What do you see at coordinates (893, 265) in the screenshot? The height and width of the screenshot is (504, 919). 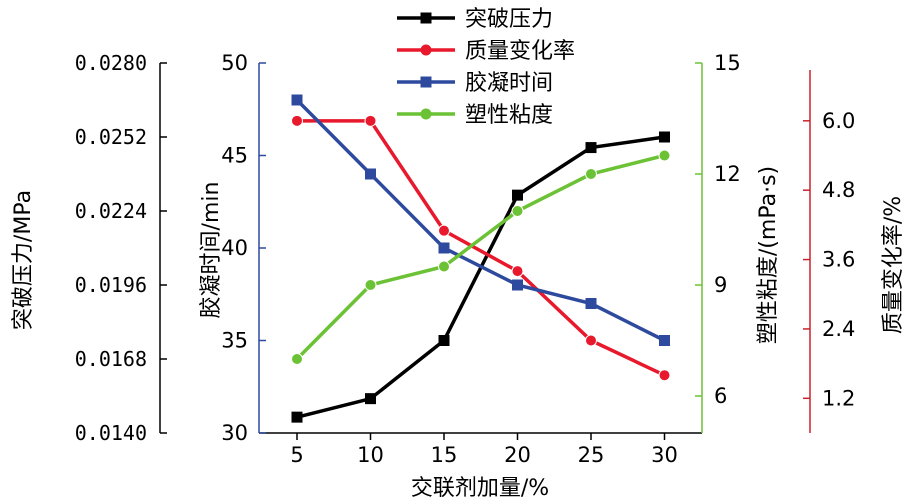 I see `mass-change-axis-title: 质量变化率/%` at bounding box center [893, 265].